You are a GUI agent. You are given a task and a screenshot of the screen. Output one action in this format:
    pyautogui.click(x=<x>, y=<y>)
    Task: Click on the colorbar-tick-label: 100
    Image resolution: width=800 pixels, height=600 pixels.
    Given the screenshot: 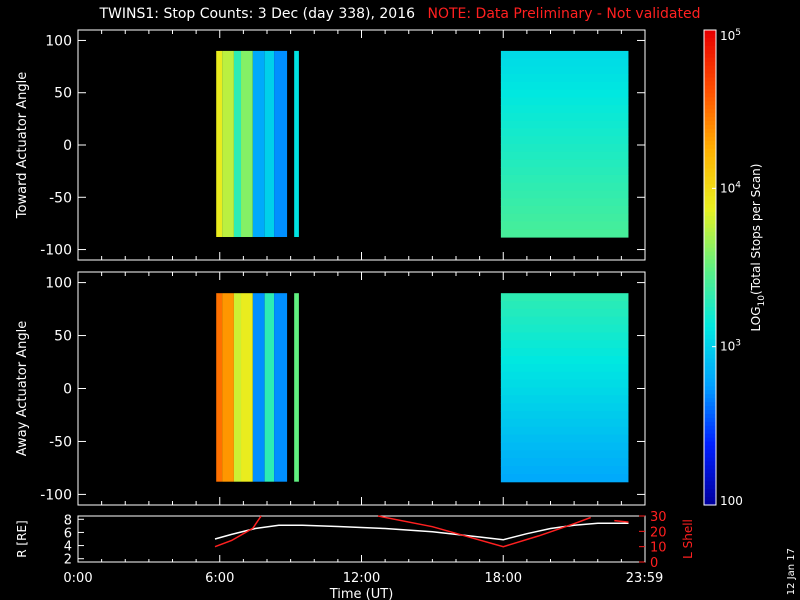 What is the action you would take?
    pyautogui.click(x=731, y=501)
    